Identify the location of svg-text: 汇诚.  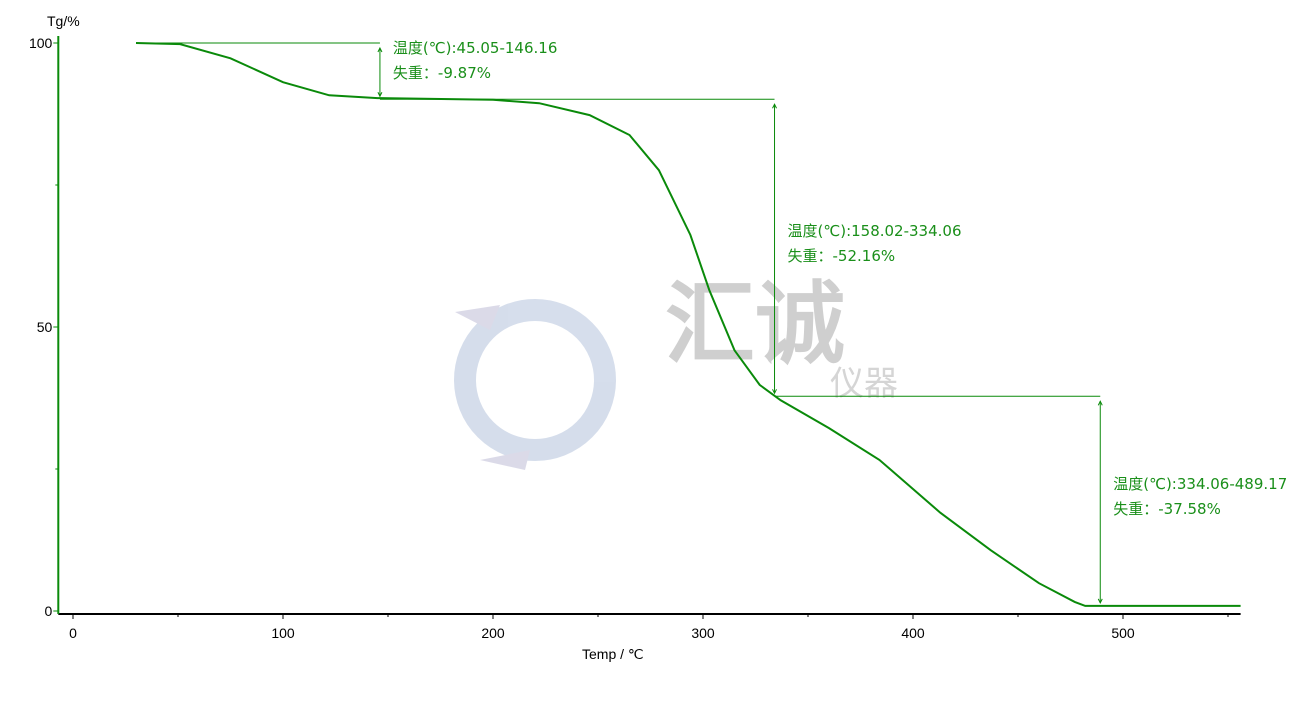
(755, 324).